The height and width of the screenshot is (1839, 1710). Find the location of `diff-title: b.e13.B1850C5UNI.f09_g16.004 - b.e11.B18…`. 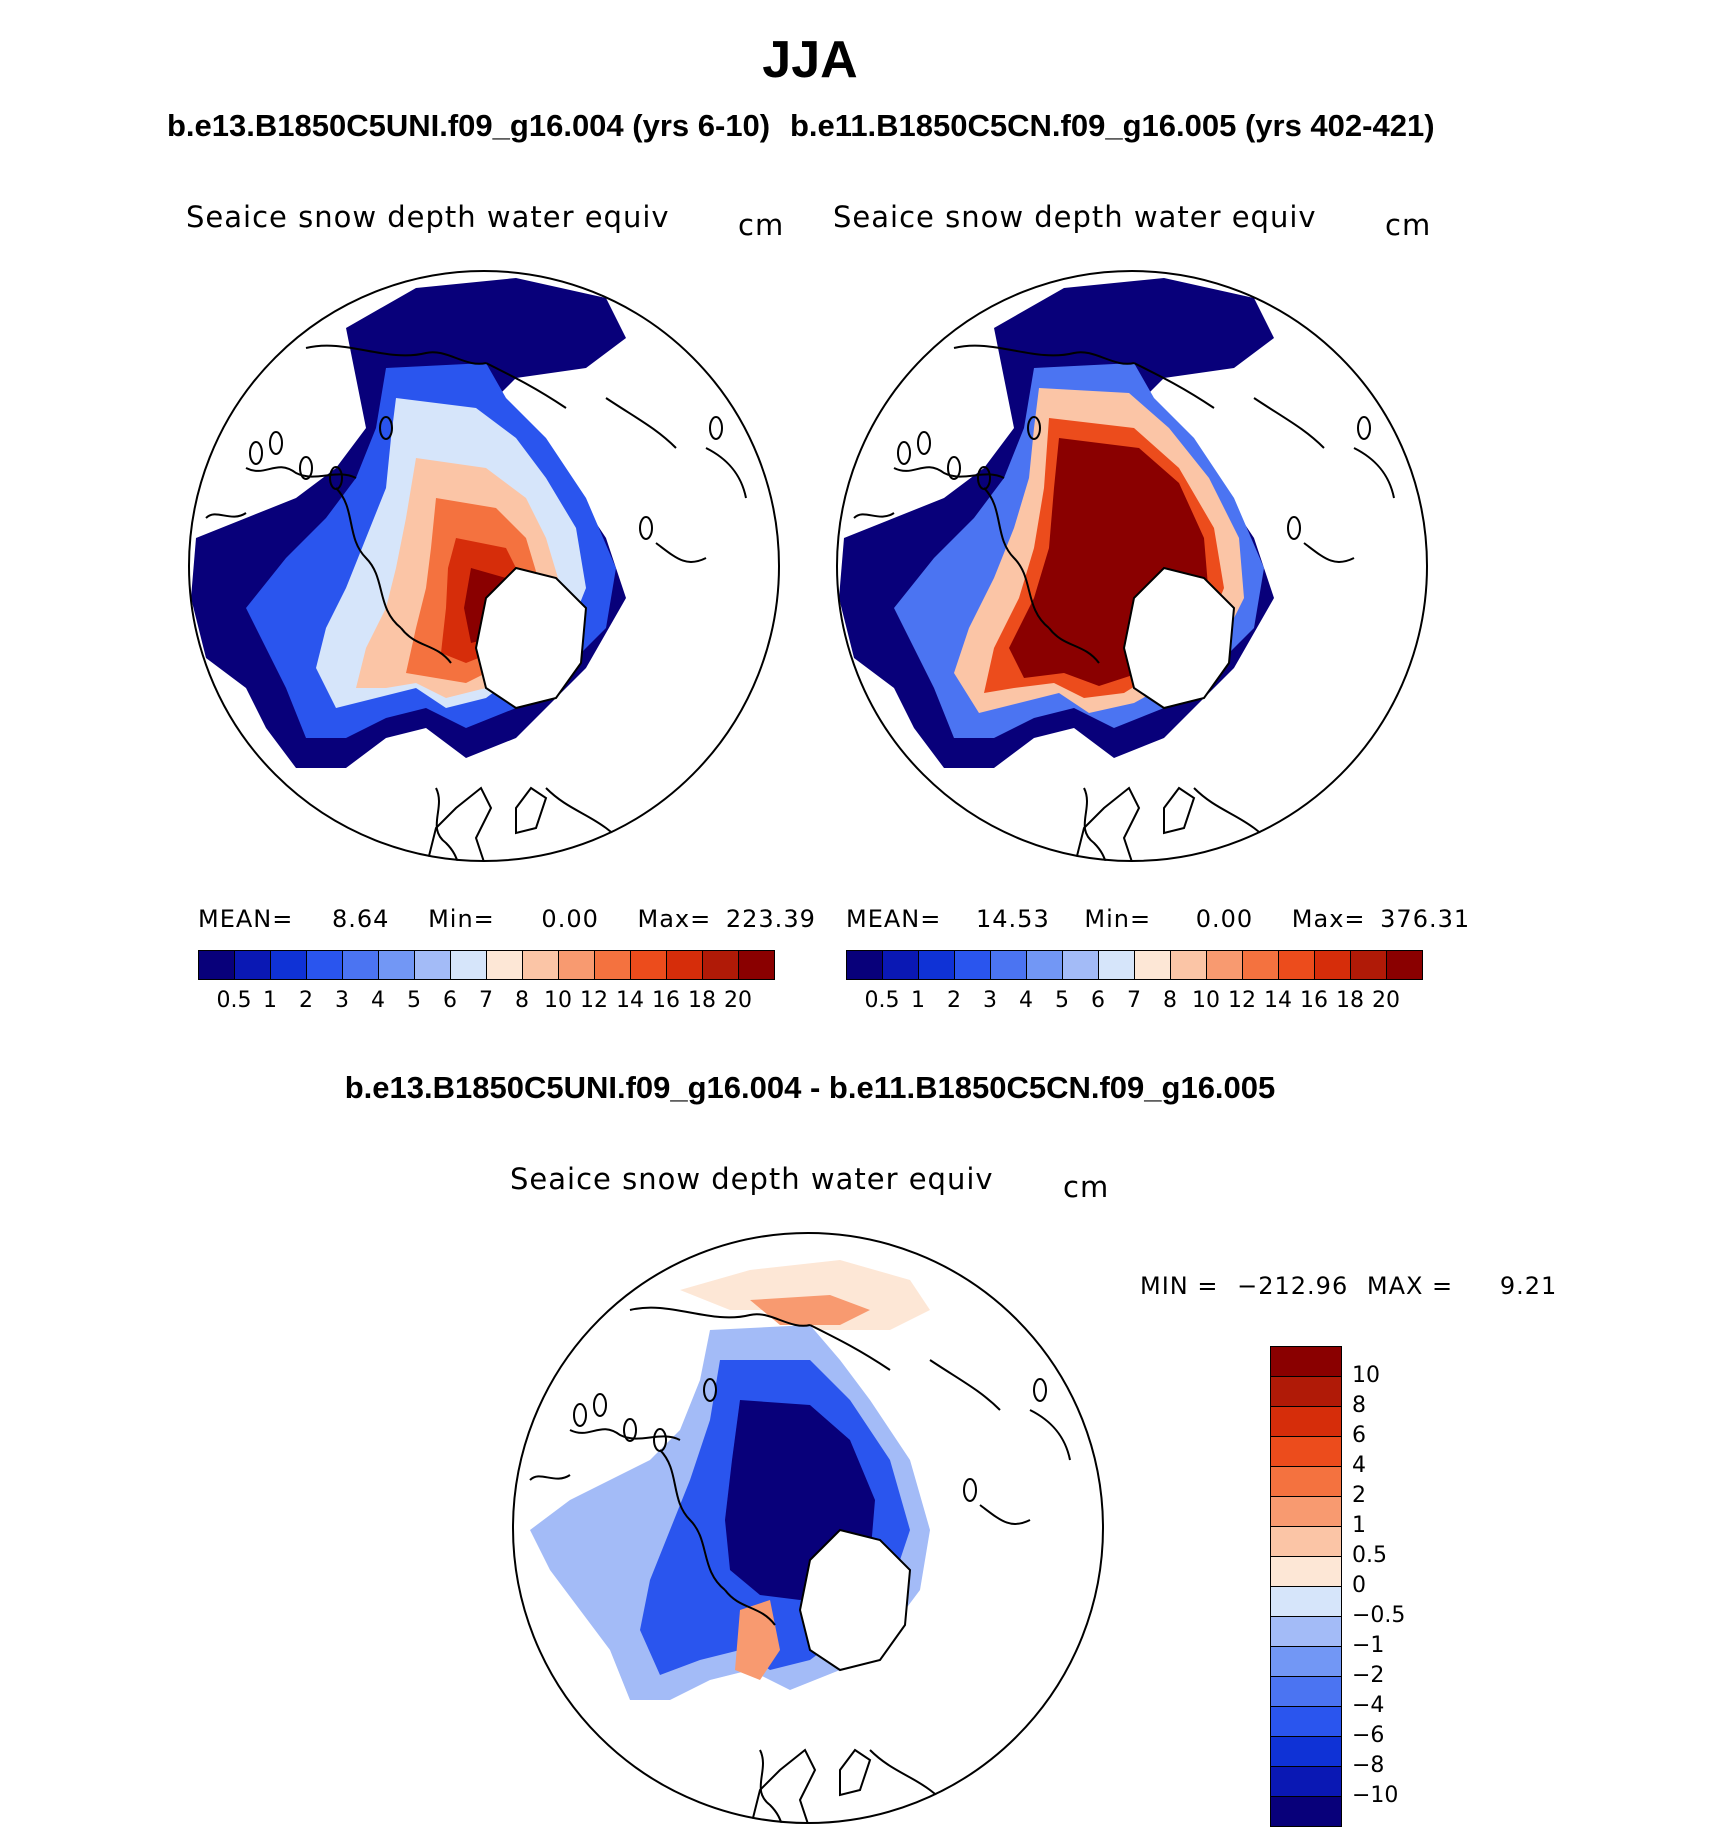

diff-title: b.e13.B1850C5UNI.f09_g16.004 - b.e11.B18… is located at coordinates (810, 1087).